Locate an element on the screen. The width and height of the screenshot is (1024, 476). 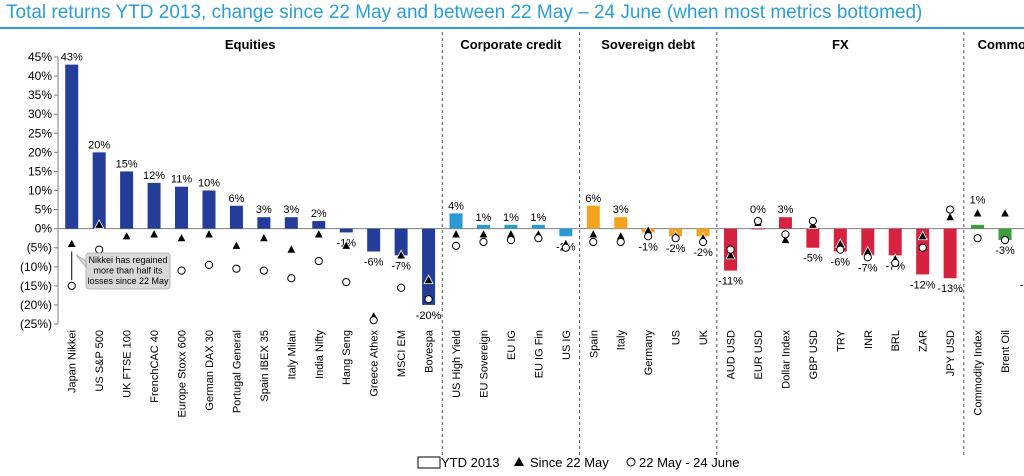
bar-hang-seng is located at coordinates (346, 230).